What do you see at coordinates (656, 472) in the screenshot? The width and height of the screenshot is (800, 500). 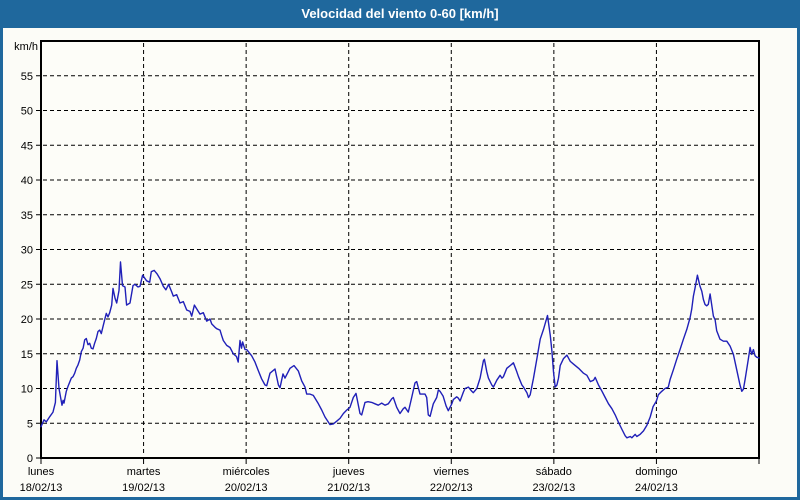 I see `x-day-label: domingo` at bounding box center [656, 472].